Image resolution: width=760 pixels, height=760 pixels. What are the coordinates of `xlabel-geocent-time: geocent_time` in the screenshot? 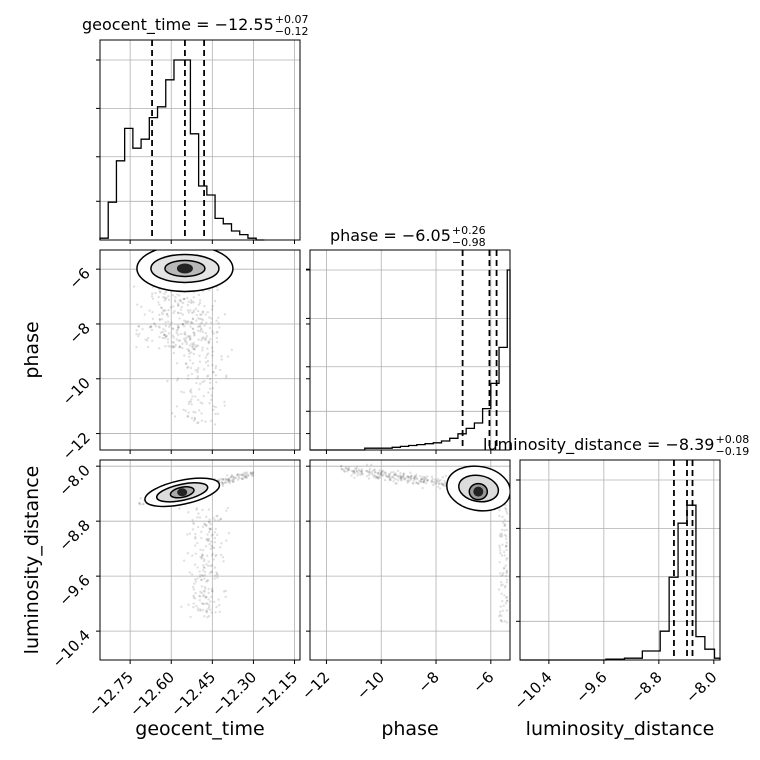 It's located at (199, 729).